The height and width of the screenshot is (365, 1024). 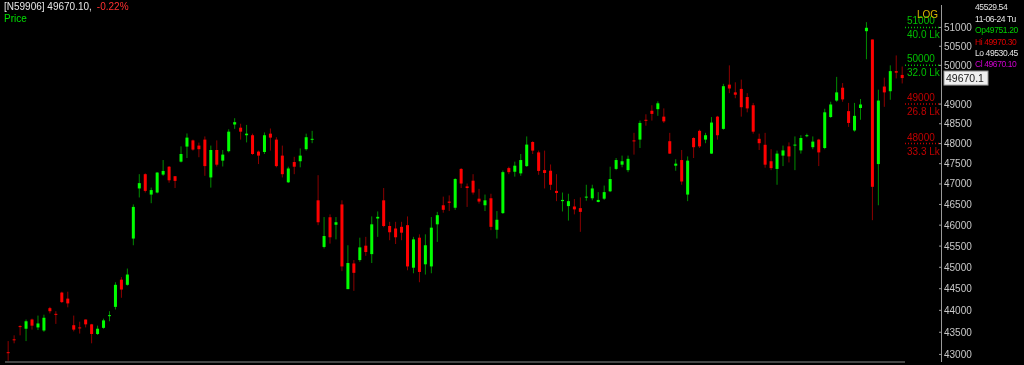 What do you see at coordinates (924, 151) in the screenshot?
I see `ref-line-label: 33.3 Lk` at bounding box center [924, 151].